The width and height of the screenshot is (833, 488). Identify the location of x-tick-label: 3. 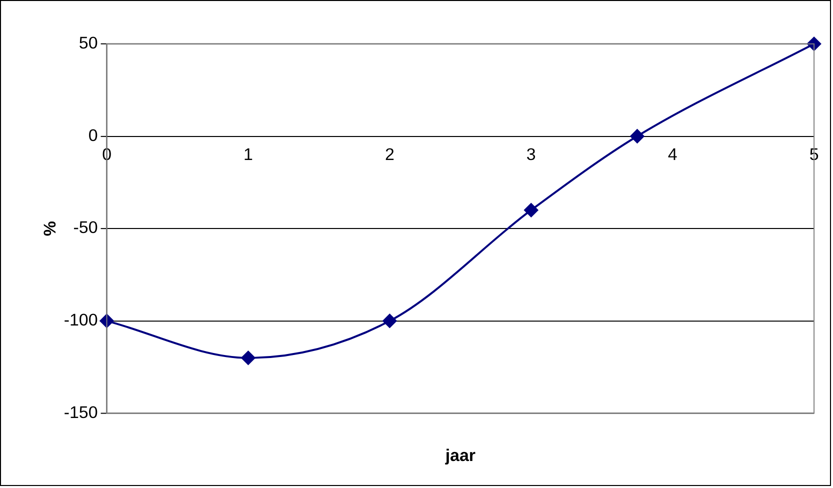
(531, 154).